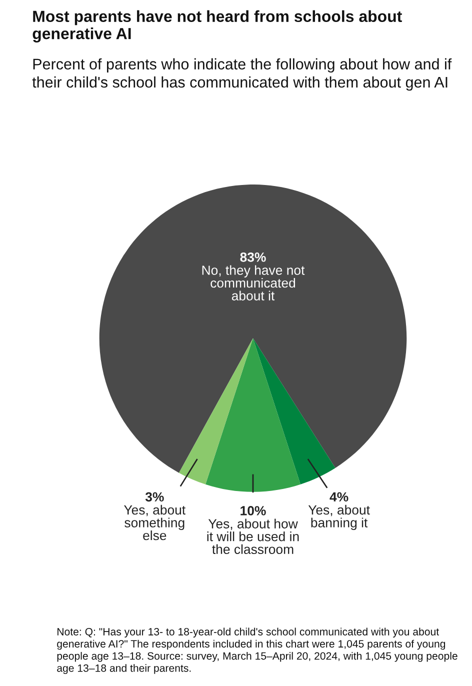 The image size is (472, 686). I want to click on chart-subtitle: Percent of parents who indicate the following about how and if their child's school has communicated with them about gen AI, so click(242, 74).